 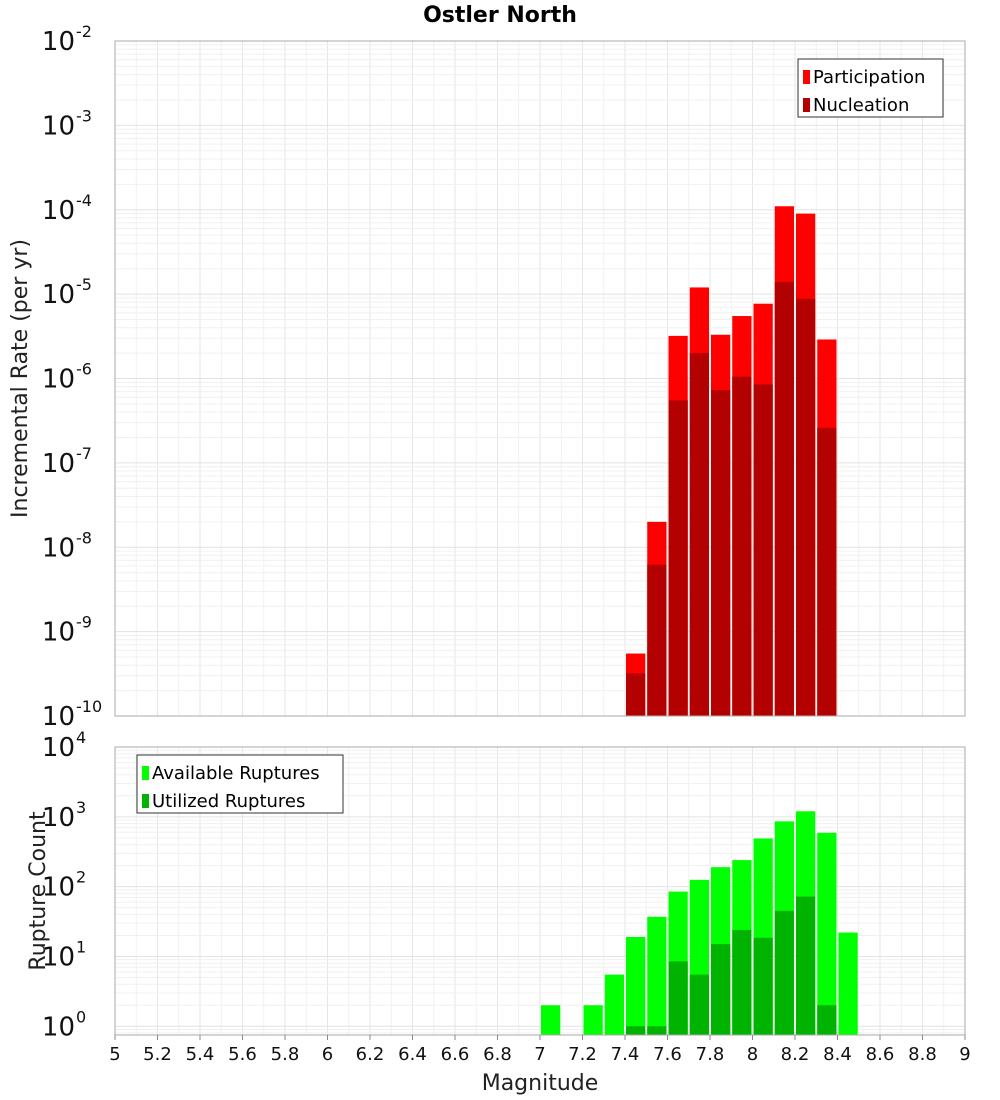 I want to click on y-tick-exponent: -7, so click(x=84, y=453).